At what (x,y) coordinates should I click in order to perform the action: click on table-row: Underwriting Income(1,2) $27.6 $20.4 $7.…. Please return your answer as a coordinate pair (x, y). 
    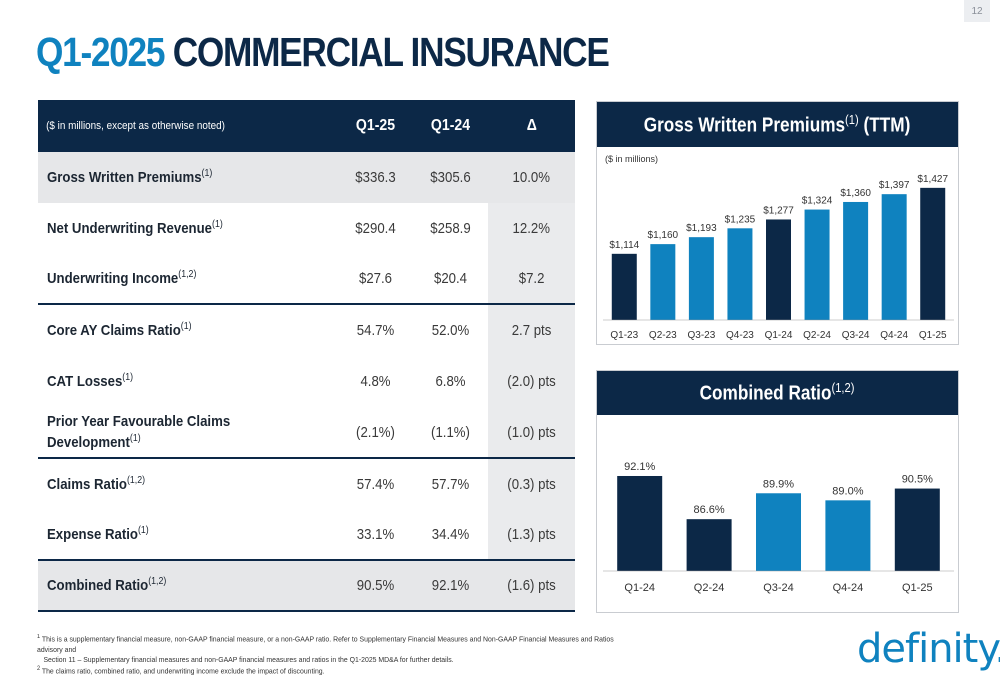
    Looking at the image, I should click on (306, 279).